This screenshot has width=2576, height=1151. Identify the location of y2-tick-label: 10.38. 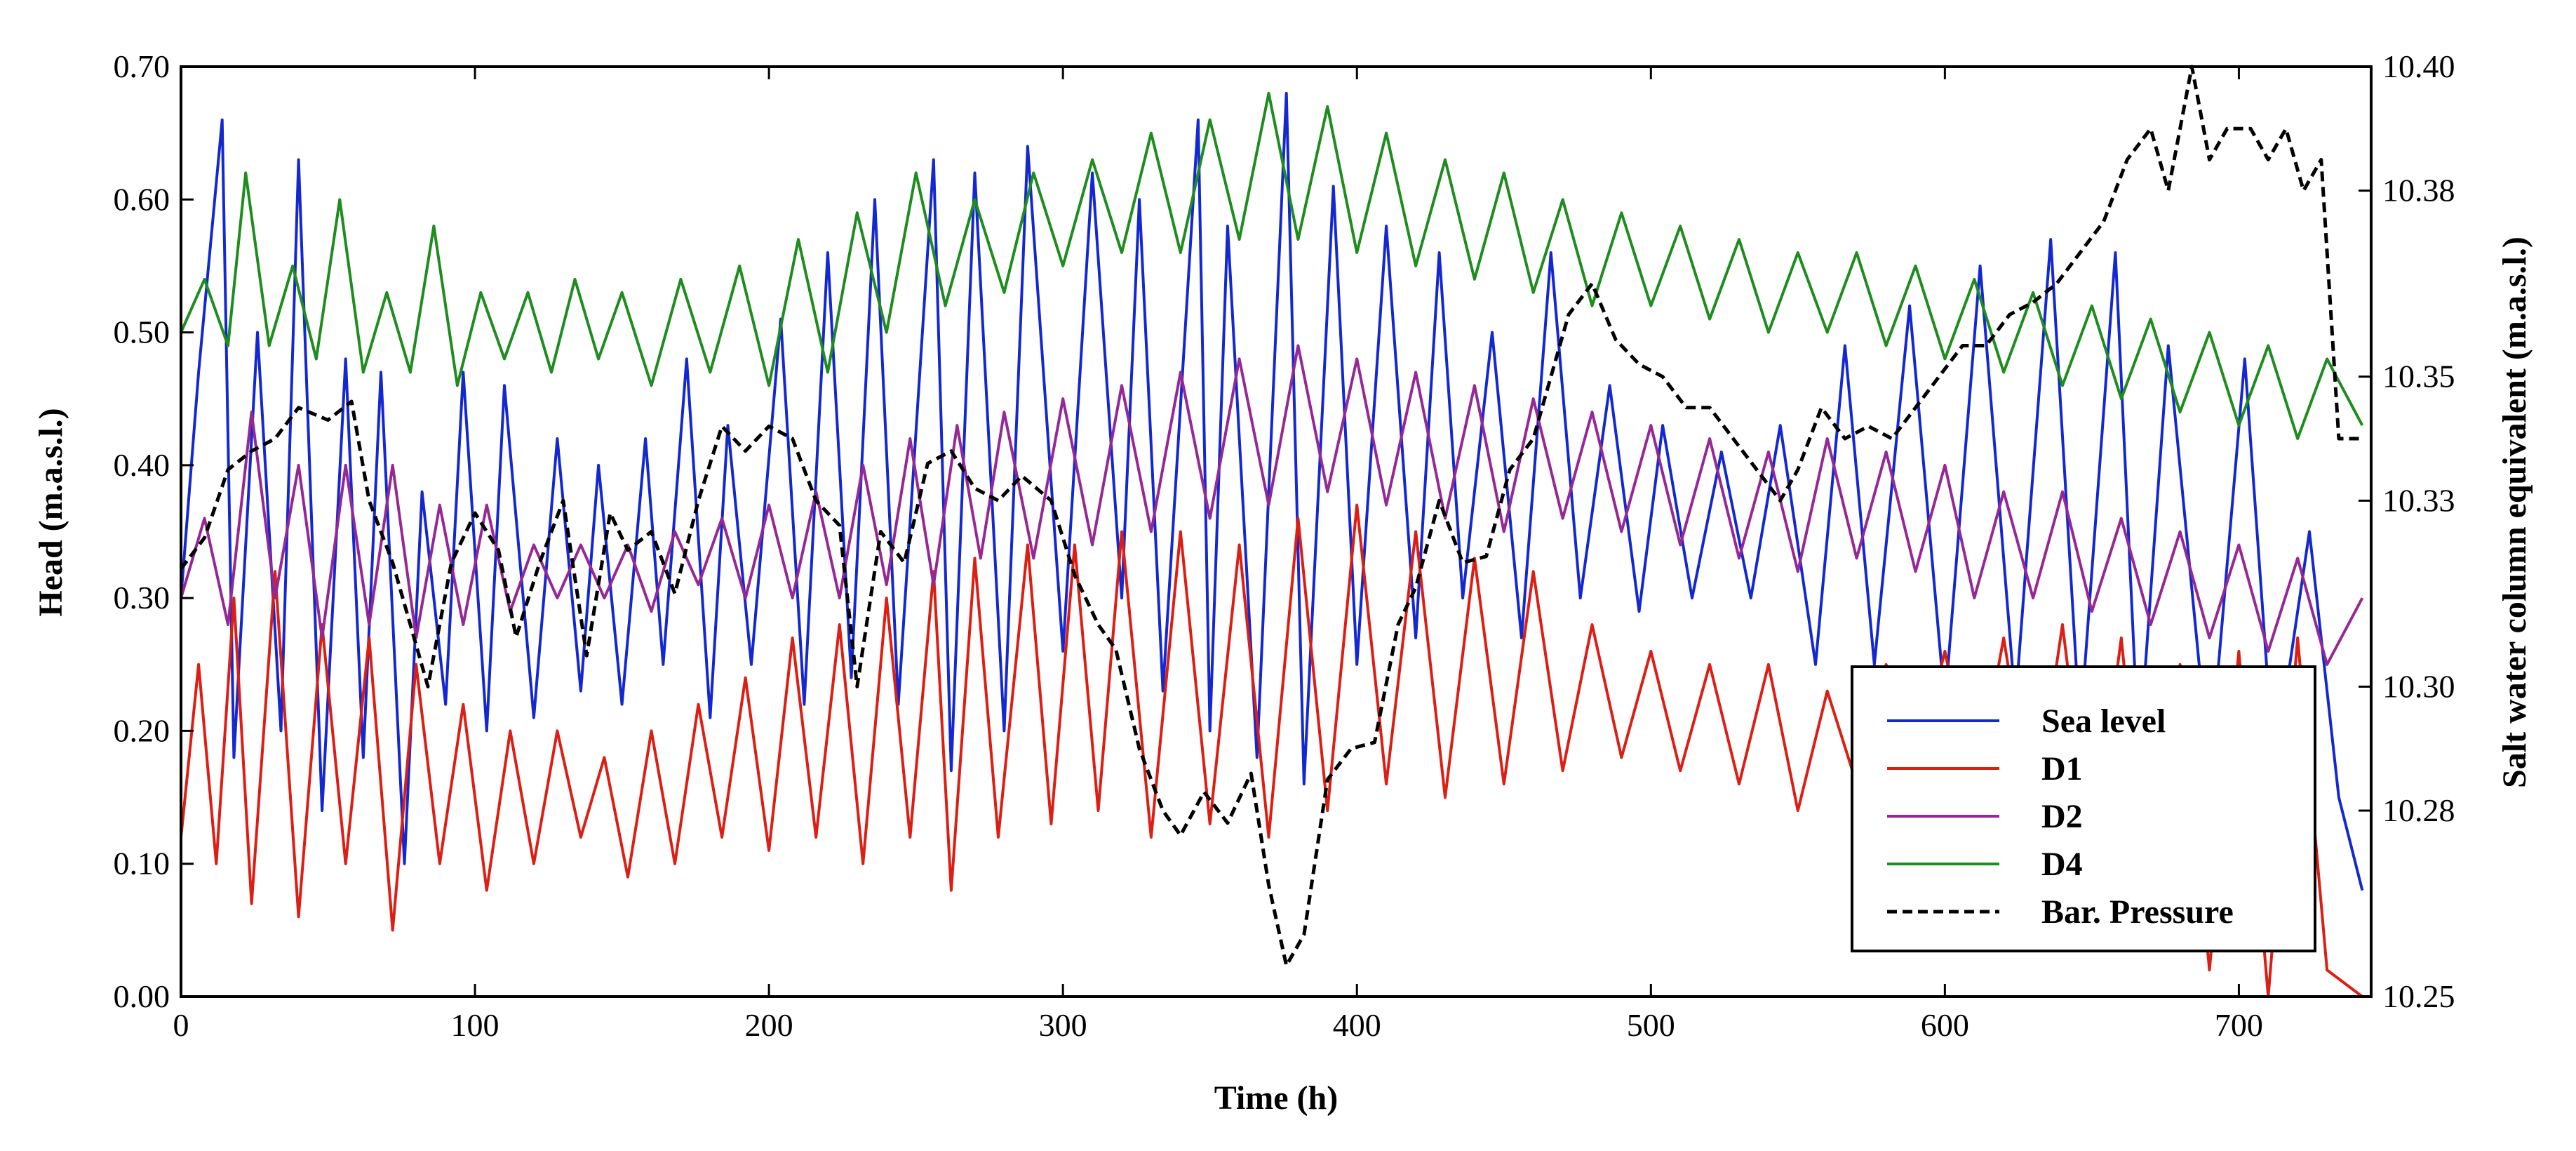
(2418, 190).